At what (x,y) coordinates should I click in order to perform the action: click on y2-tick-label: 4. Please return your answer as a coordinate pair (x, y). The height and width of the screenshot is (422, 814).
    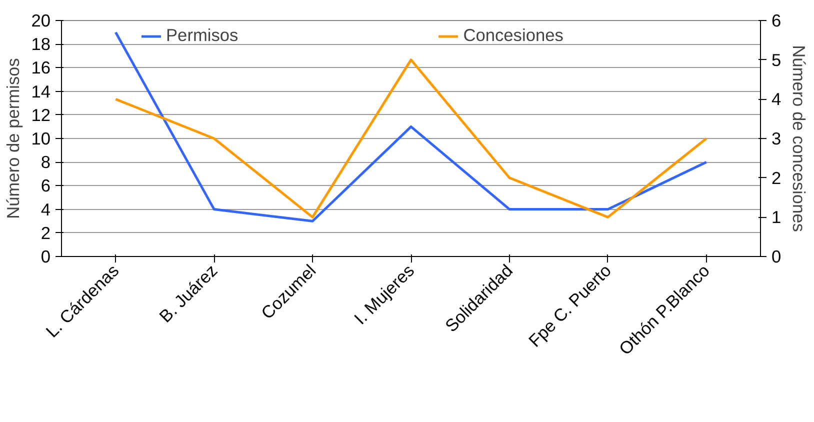
    Looking at the image, I should click on (777, 99).